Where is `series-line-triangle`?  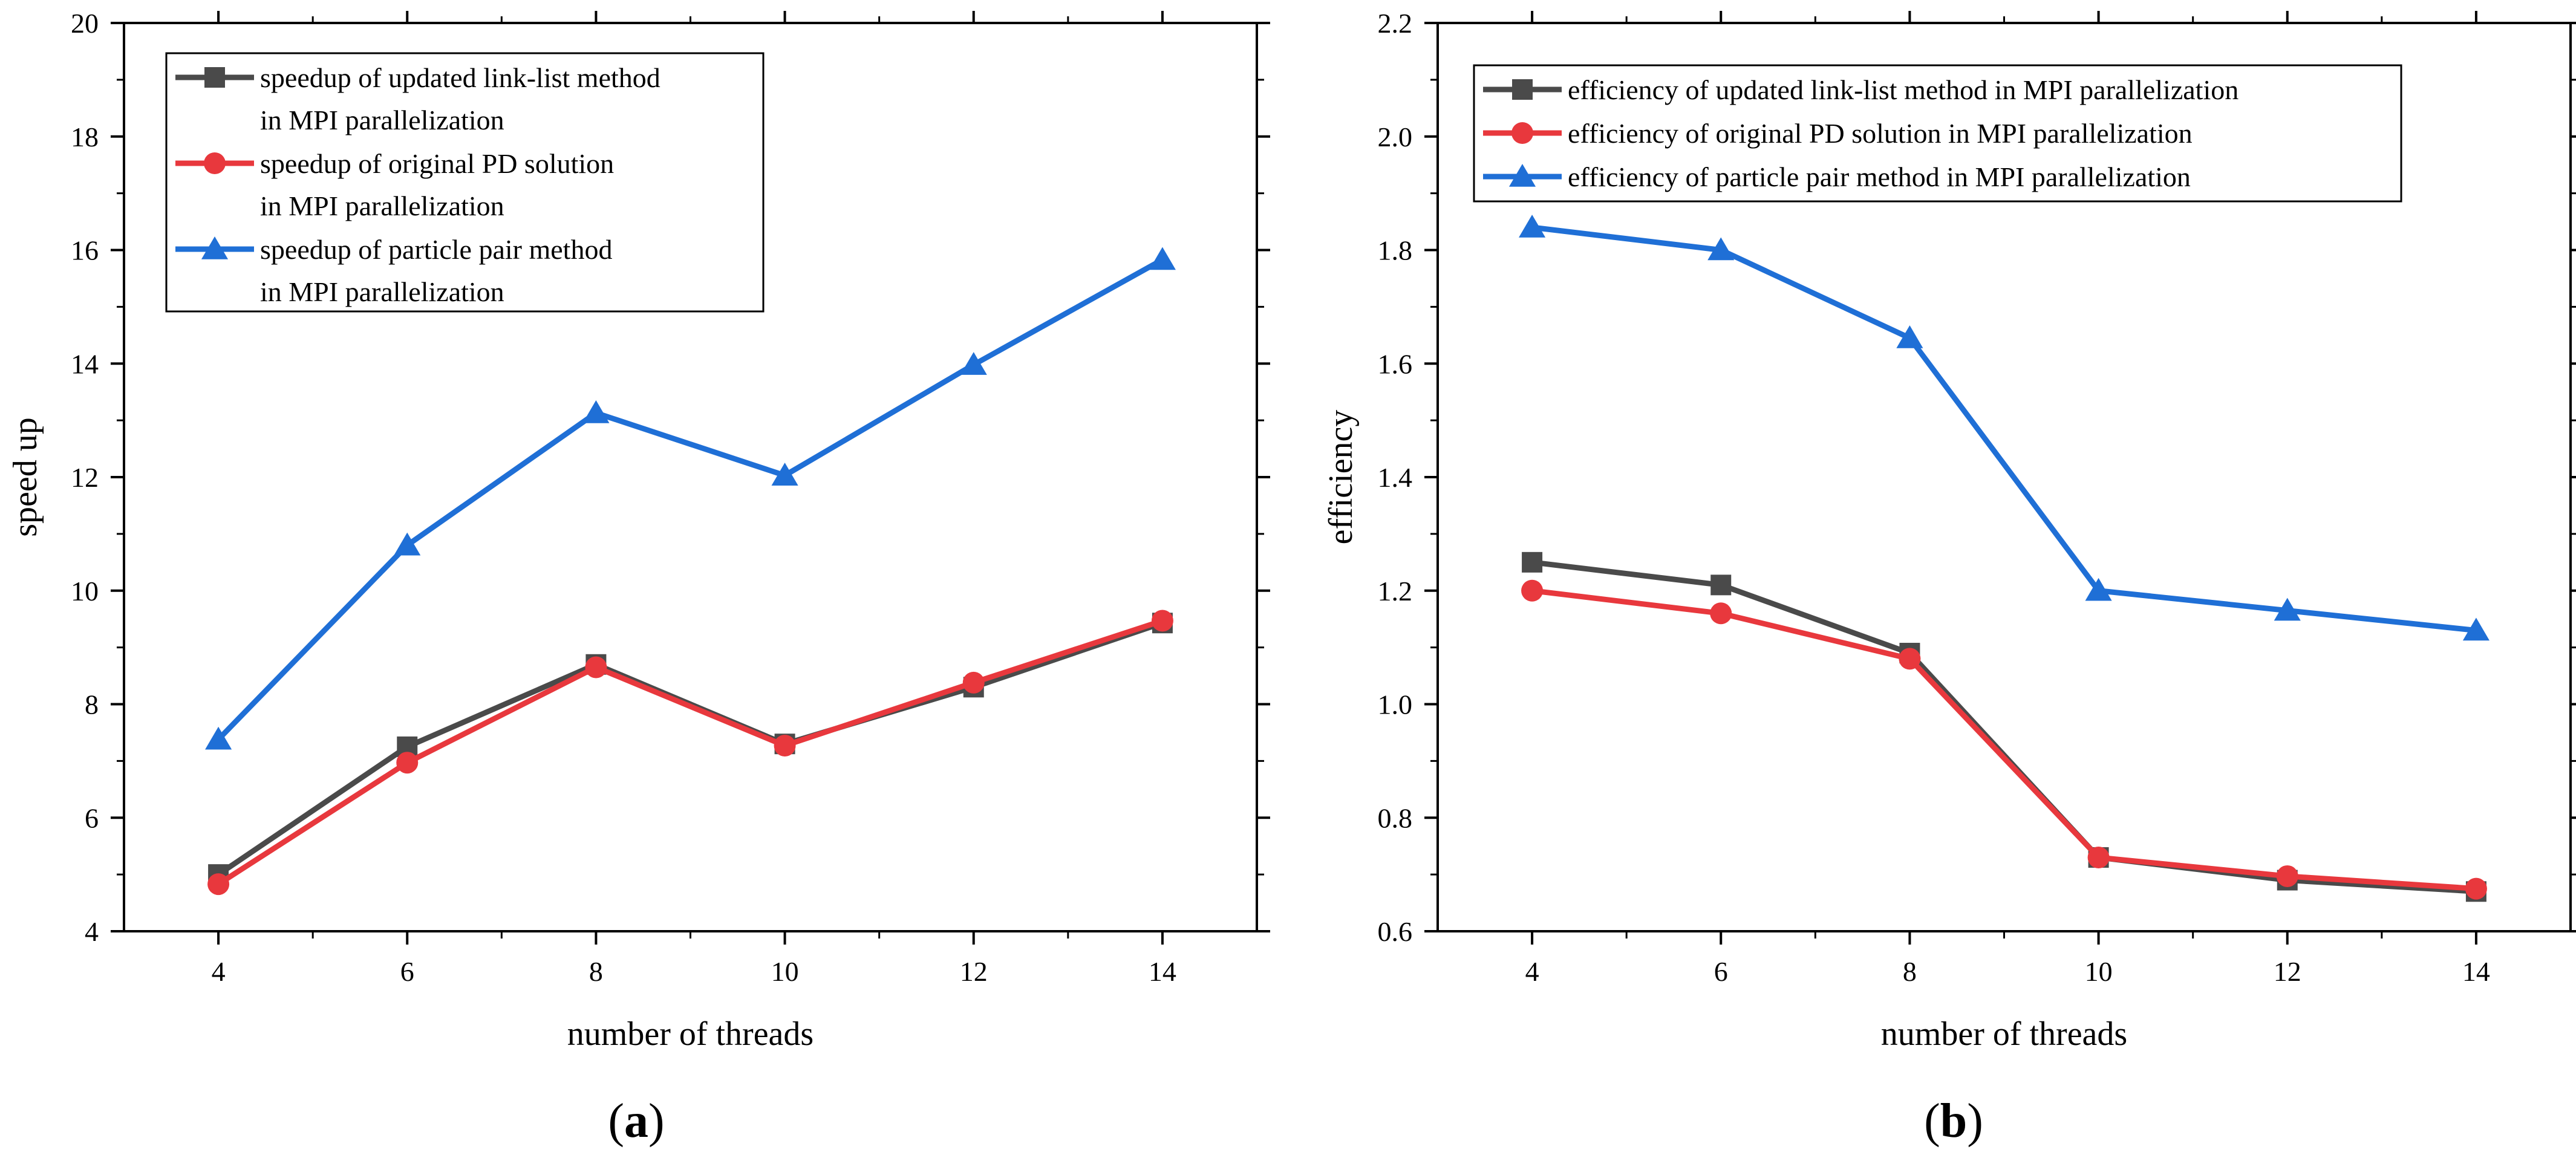 series-line-triangle is located at coordinates (2004, 428).